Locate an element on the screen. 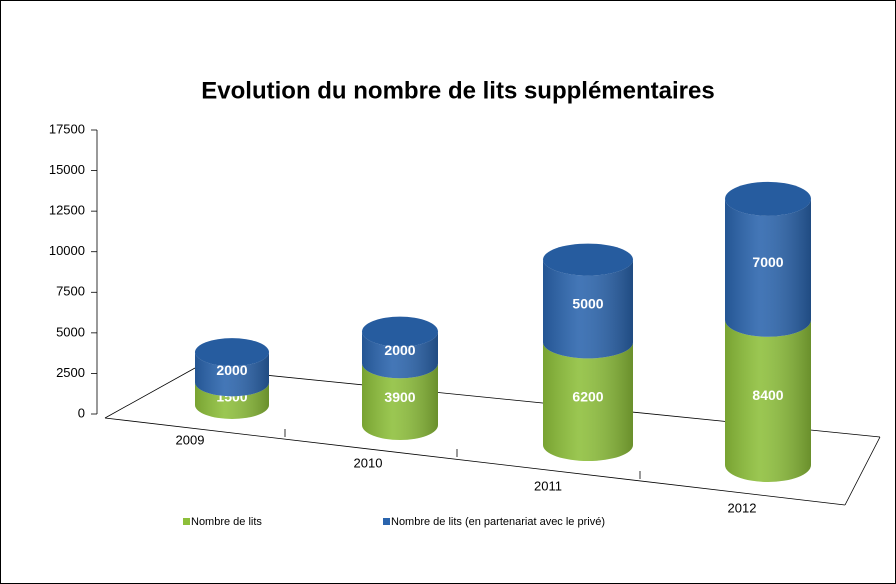  value-label: 7000 is located at coordinates (767, 262).